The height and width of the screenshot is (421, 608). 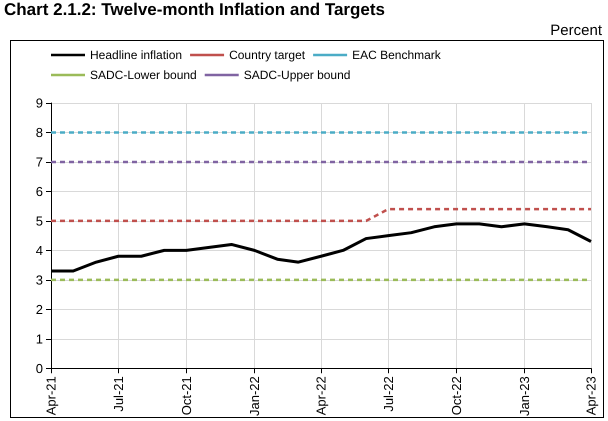 I want to click on y-tick-label: 6, so click(x=39, y=191).